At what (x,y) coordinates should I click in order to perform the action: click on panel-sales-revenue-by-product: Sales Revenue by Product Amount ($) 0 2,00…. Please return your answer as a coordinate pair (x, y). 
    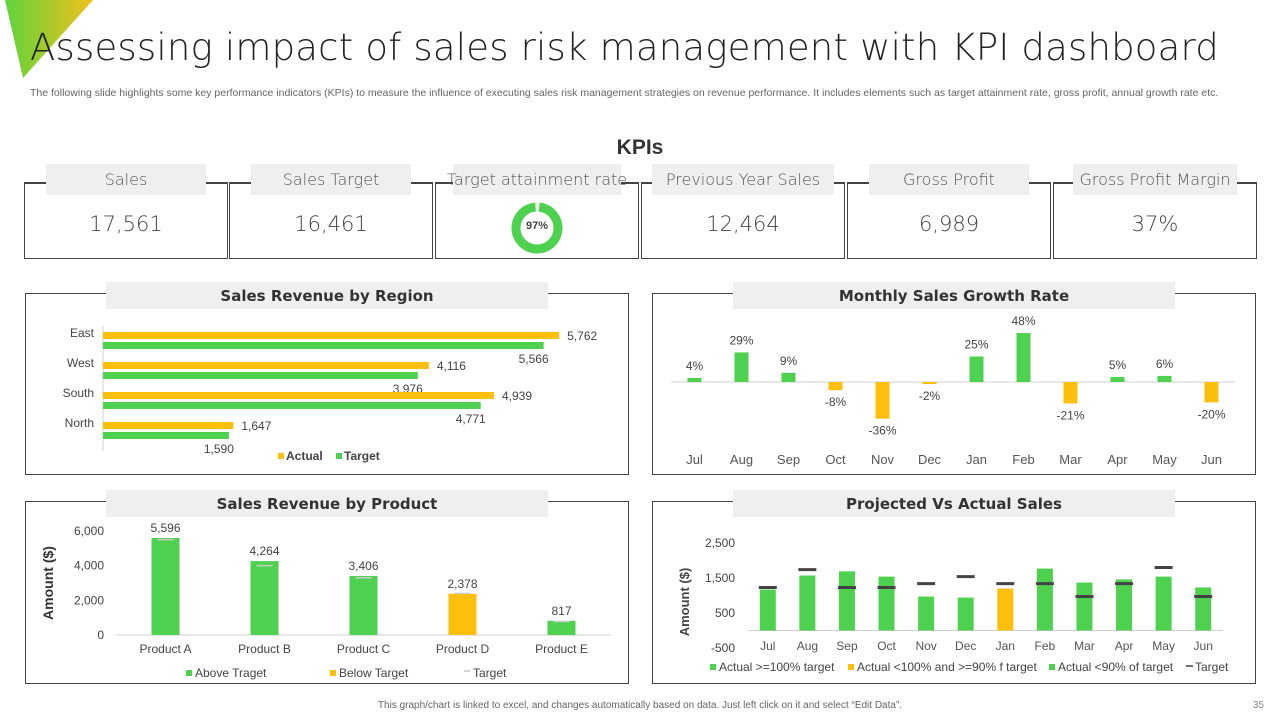
    Looking at the image, I should click on (327, 587).